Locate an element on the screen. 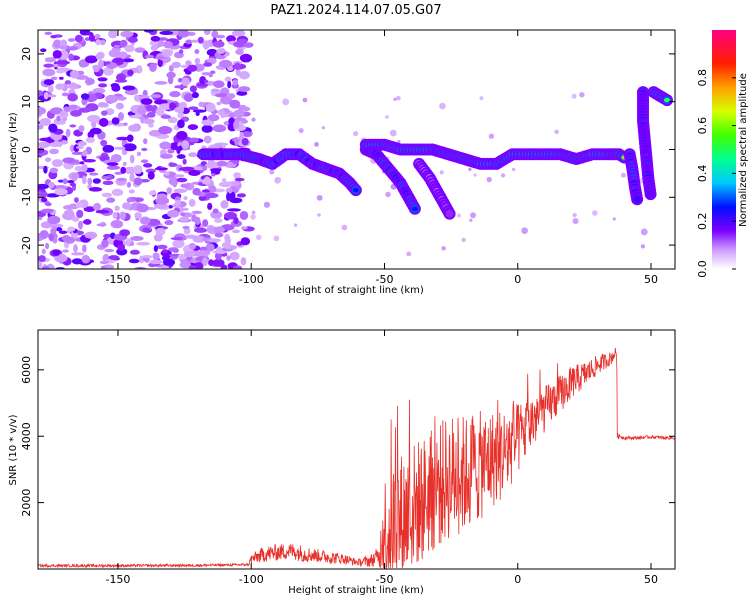  spectrogram-y-label: Frequency (Hz) is located at coordinates (13, 150).